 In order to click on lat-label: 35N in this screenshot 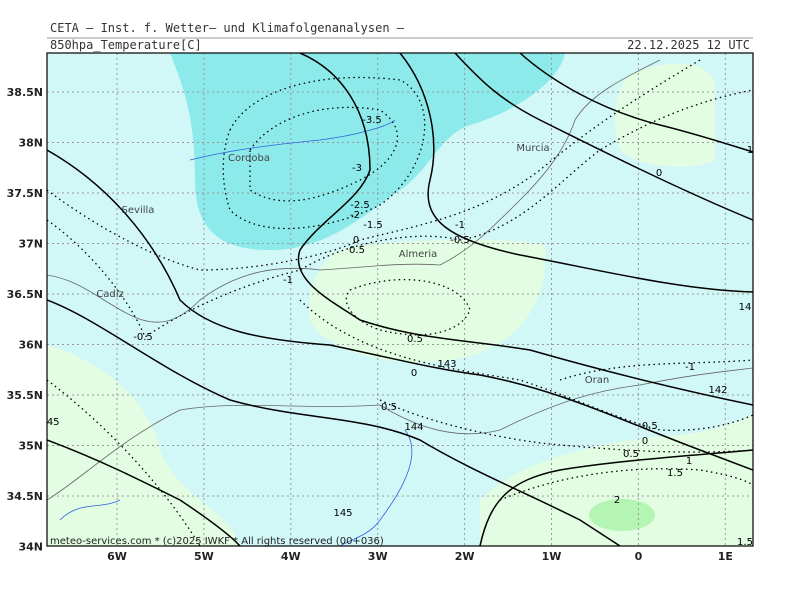, I will do `click(30, 446)`.